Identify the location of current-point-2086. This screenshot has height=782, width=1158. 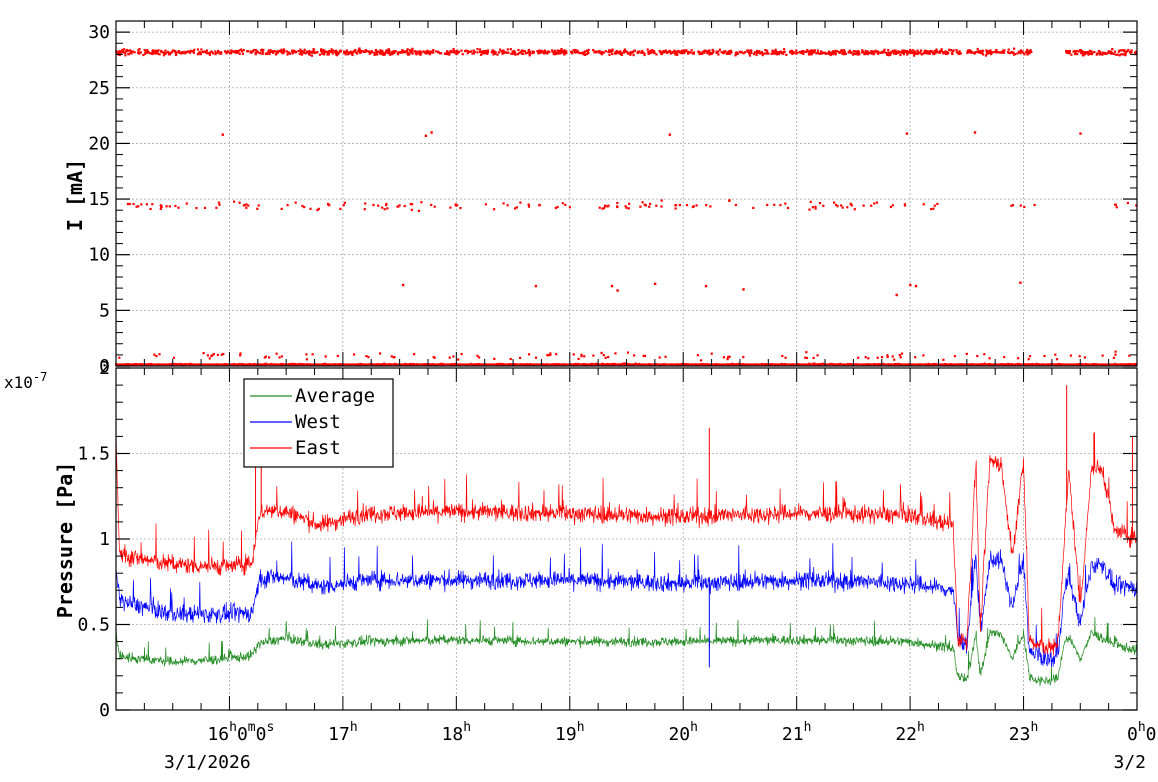
(455, 204).